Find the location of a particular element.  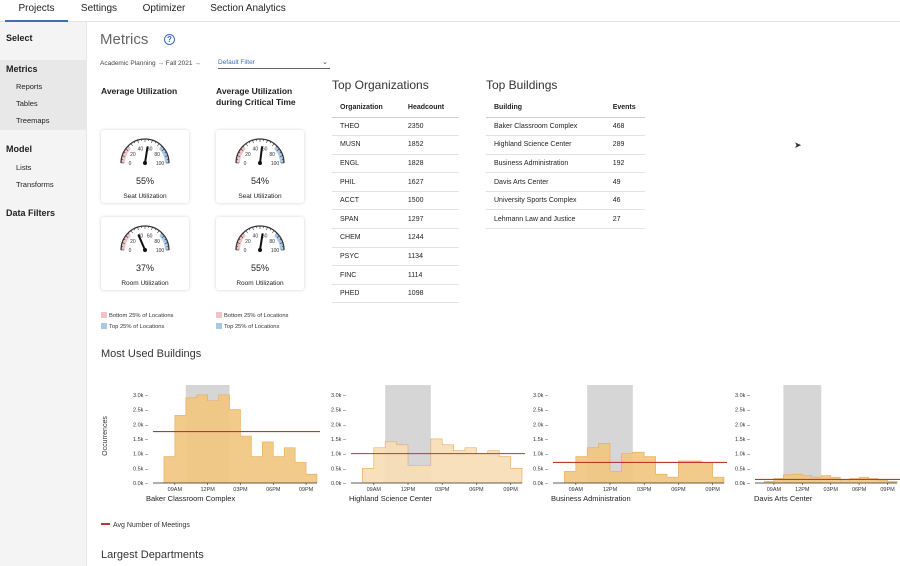

cell-name: Business Administration is located at coordinates (545, 164).